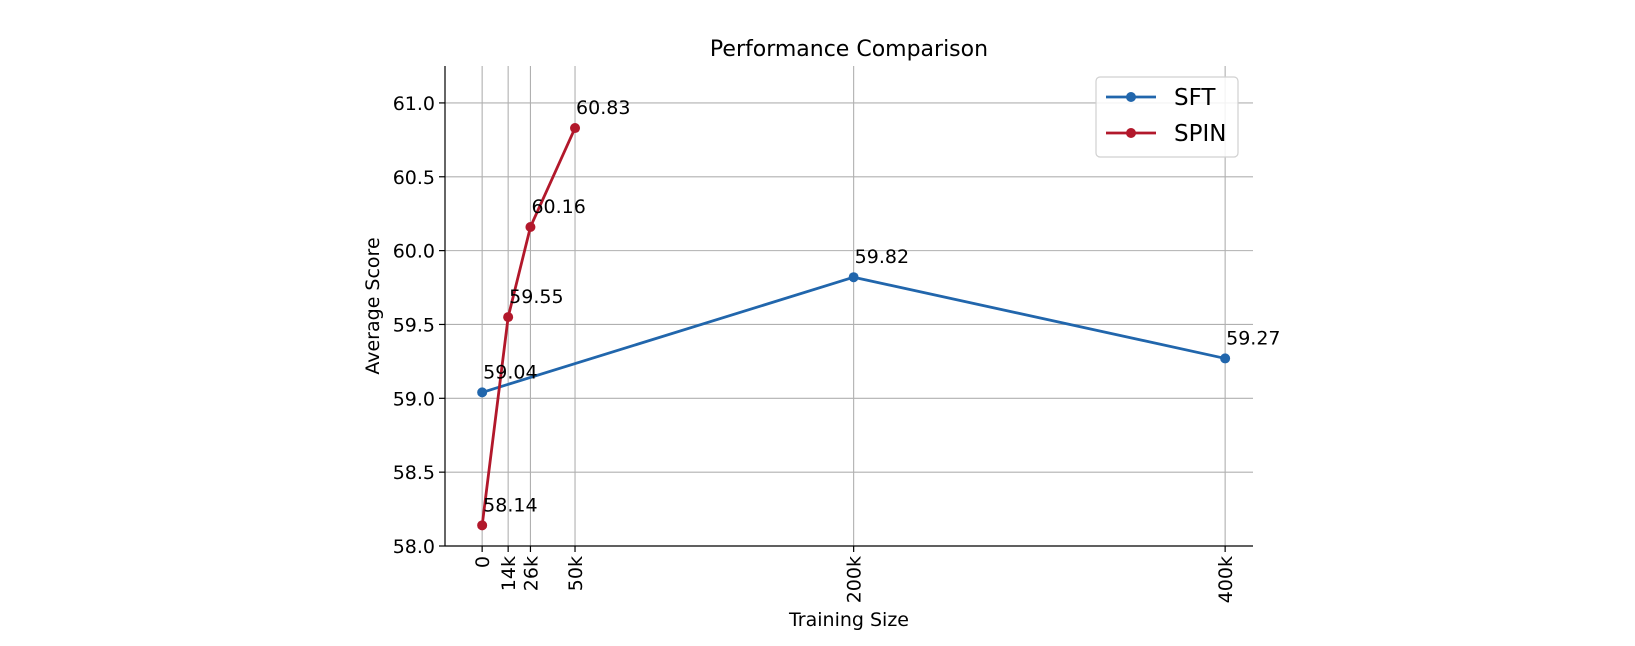  What do you see at coordinates (576, 573) in the screenshot?
I see `x-tick-label: 50k` at bounding box center [576, 573].